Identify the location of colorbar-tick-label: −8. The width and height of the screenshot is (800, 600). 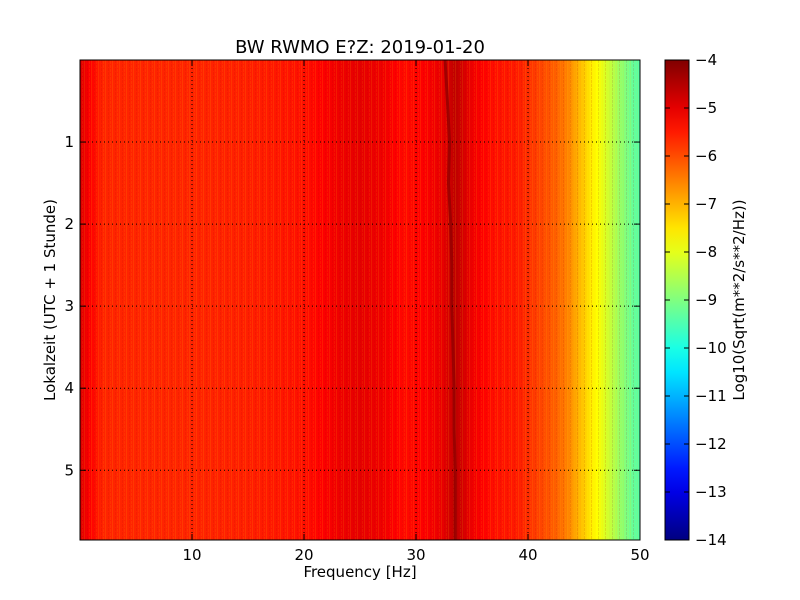
(706, 252).